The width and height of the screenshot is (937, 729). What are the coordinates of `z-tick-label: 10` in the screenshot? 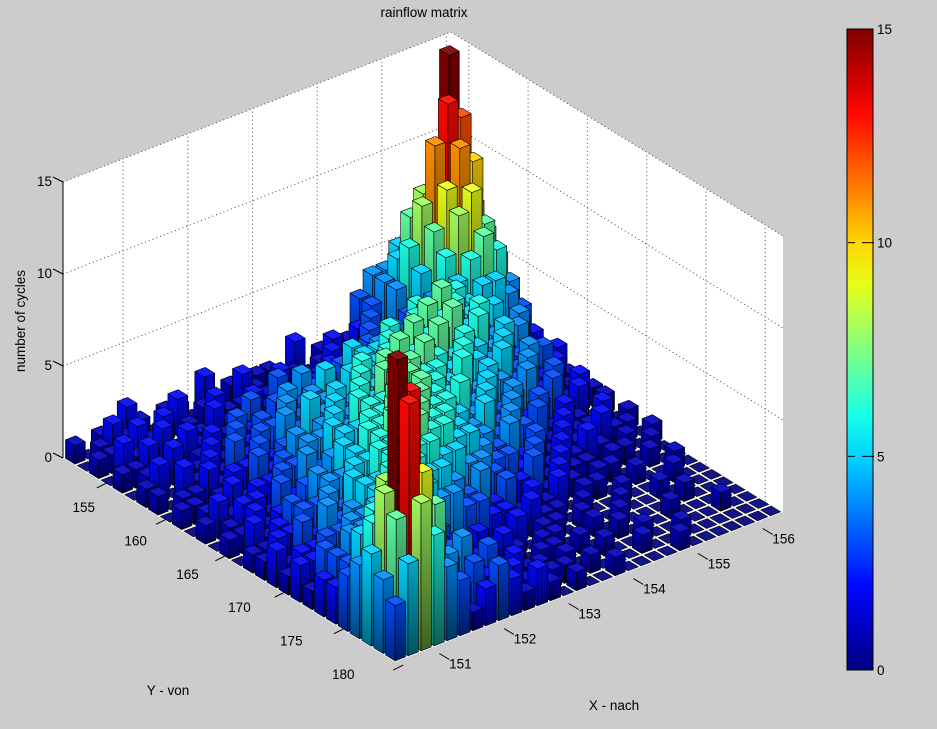 It's located at (44, 273).